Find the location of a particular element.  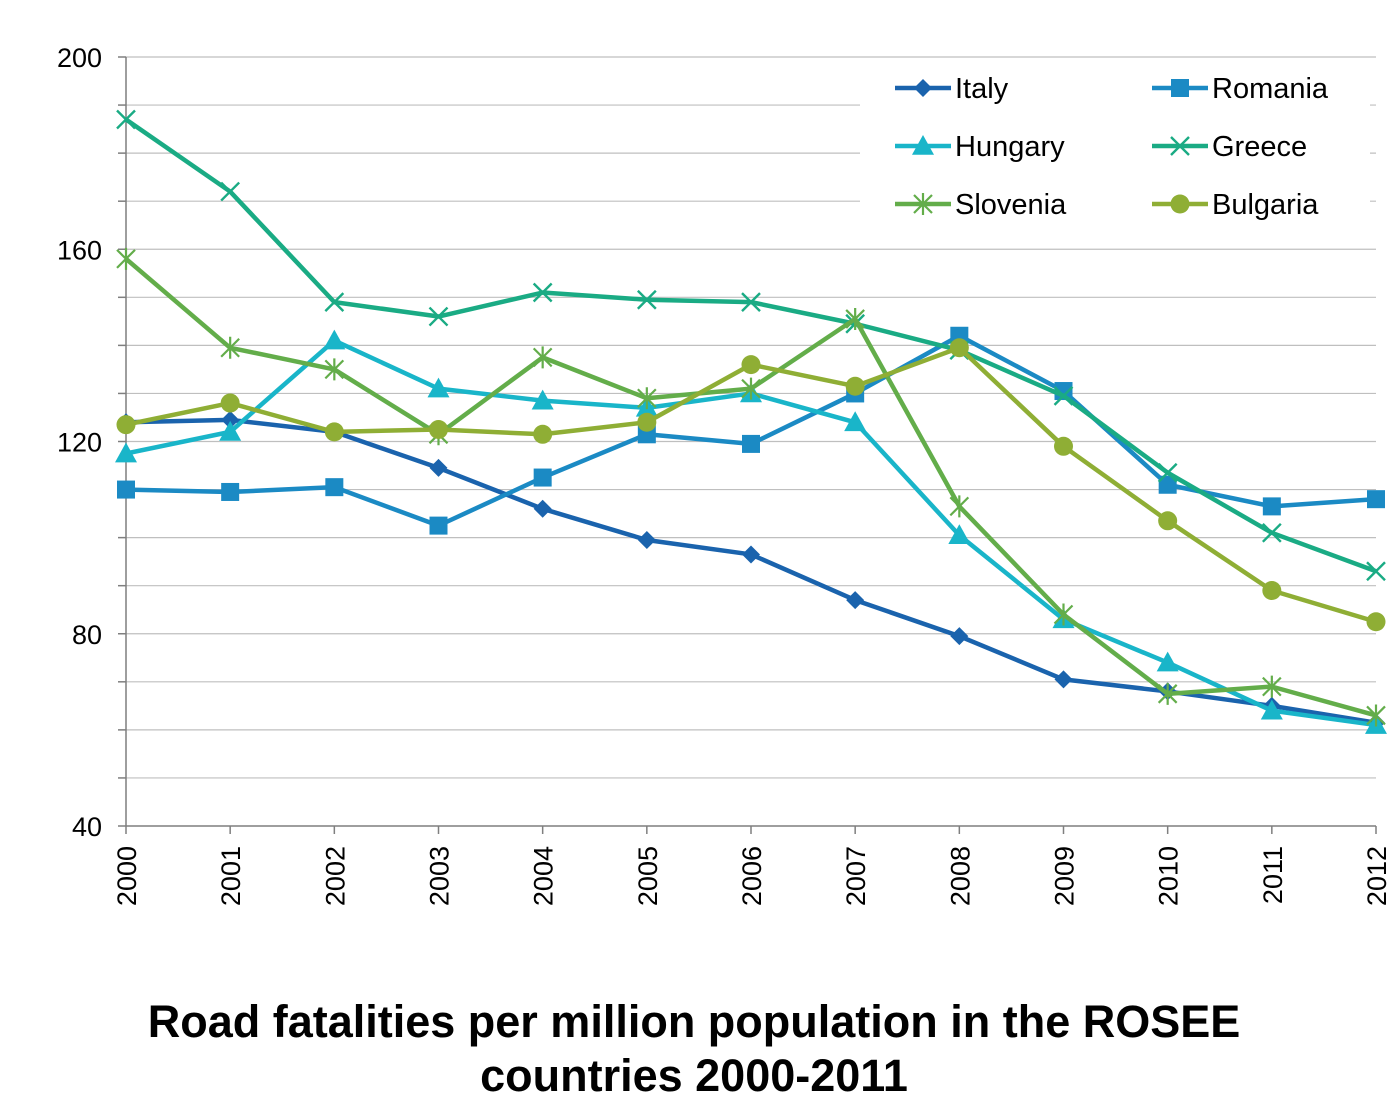

y-tick-label: 200 is located at coordinates (79, 58).